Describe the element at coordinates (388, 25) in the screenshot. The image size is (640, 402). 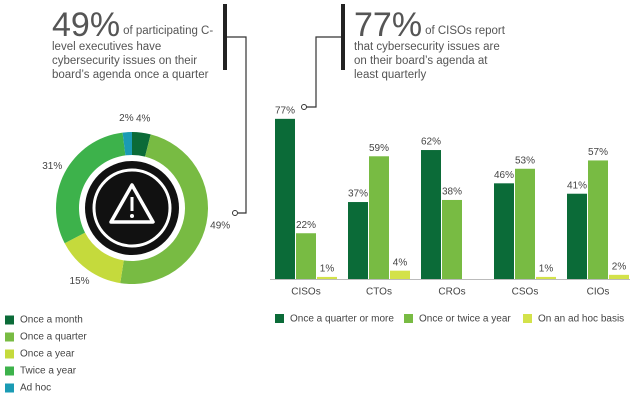
I see `callout-figure: 77%` at that location.